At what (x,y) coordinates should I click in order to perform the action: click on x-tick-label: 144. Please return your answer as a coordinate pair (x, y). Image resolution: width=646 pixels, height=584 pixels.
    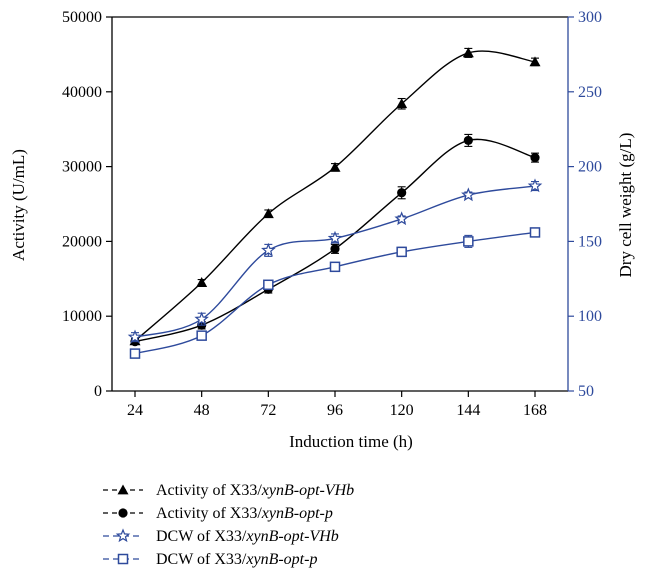
    Looking at the image, I should click on (468, 410).